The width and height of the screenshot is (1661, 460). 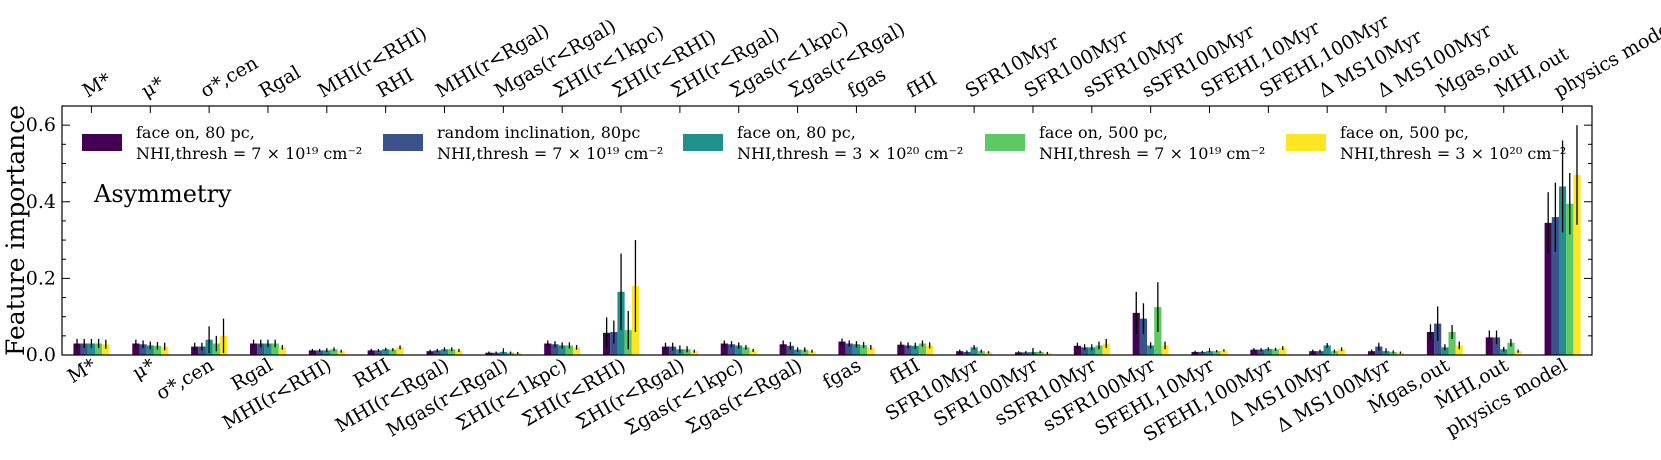 I want to click on top-tick-label: MHI(r<RHI), so click(x=372, y=62).